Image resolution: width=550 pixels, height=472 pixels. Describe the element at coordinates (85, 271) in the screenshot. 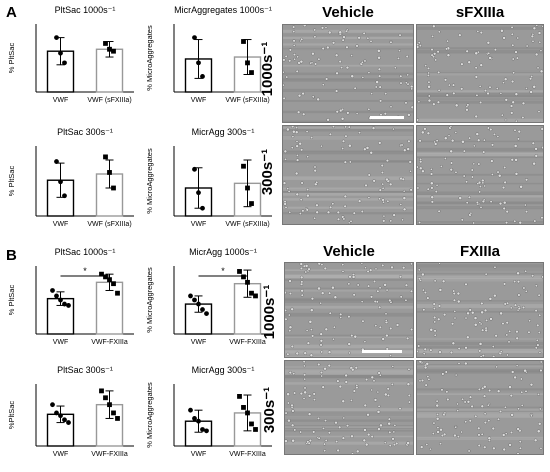

I see `significance-star: *` at that location.